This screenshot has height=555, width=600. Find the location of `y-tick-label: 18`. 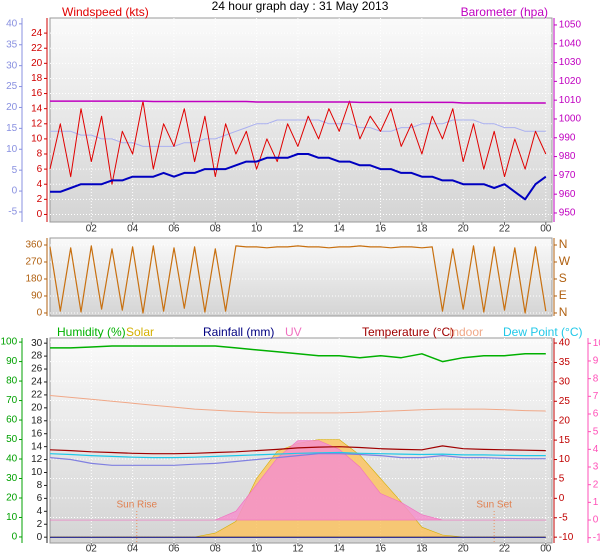

y-tick-label: 18 is located at coordinates (37, 420).